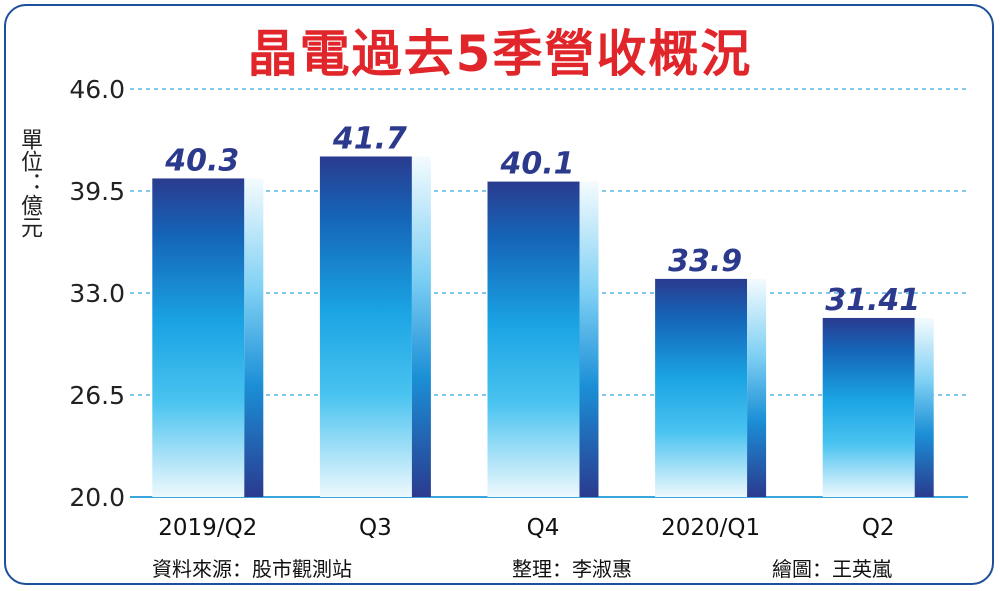 The width and height of the screenshot is (1000, 591). What do you see at coordinates (97, 191) in the screenshot?
I see `y-tick-label: 39.5` at bounding box center [97, 191].